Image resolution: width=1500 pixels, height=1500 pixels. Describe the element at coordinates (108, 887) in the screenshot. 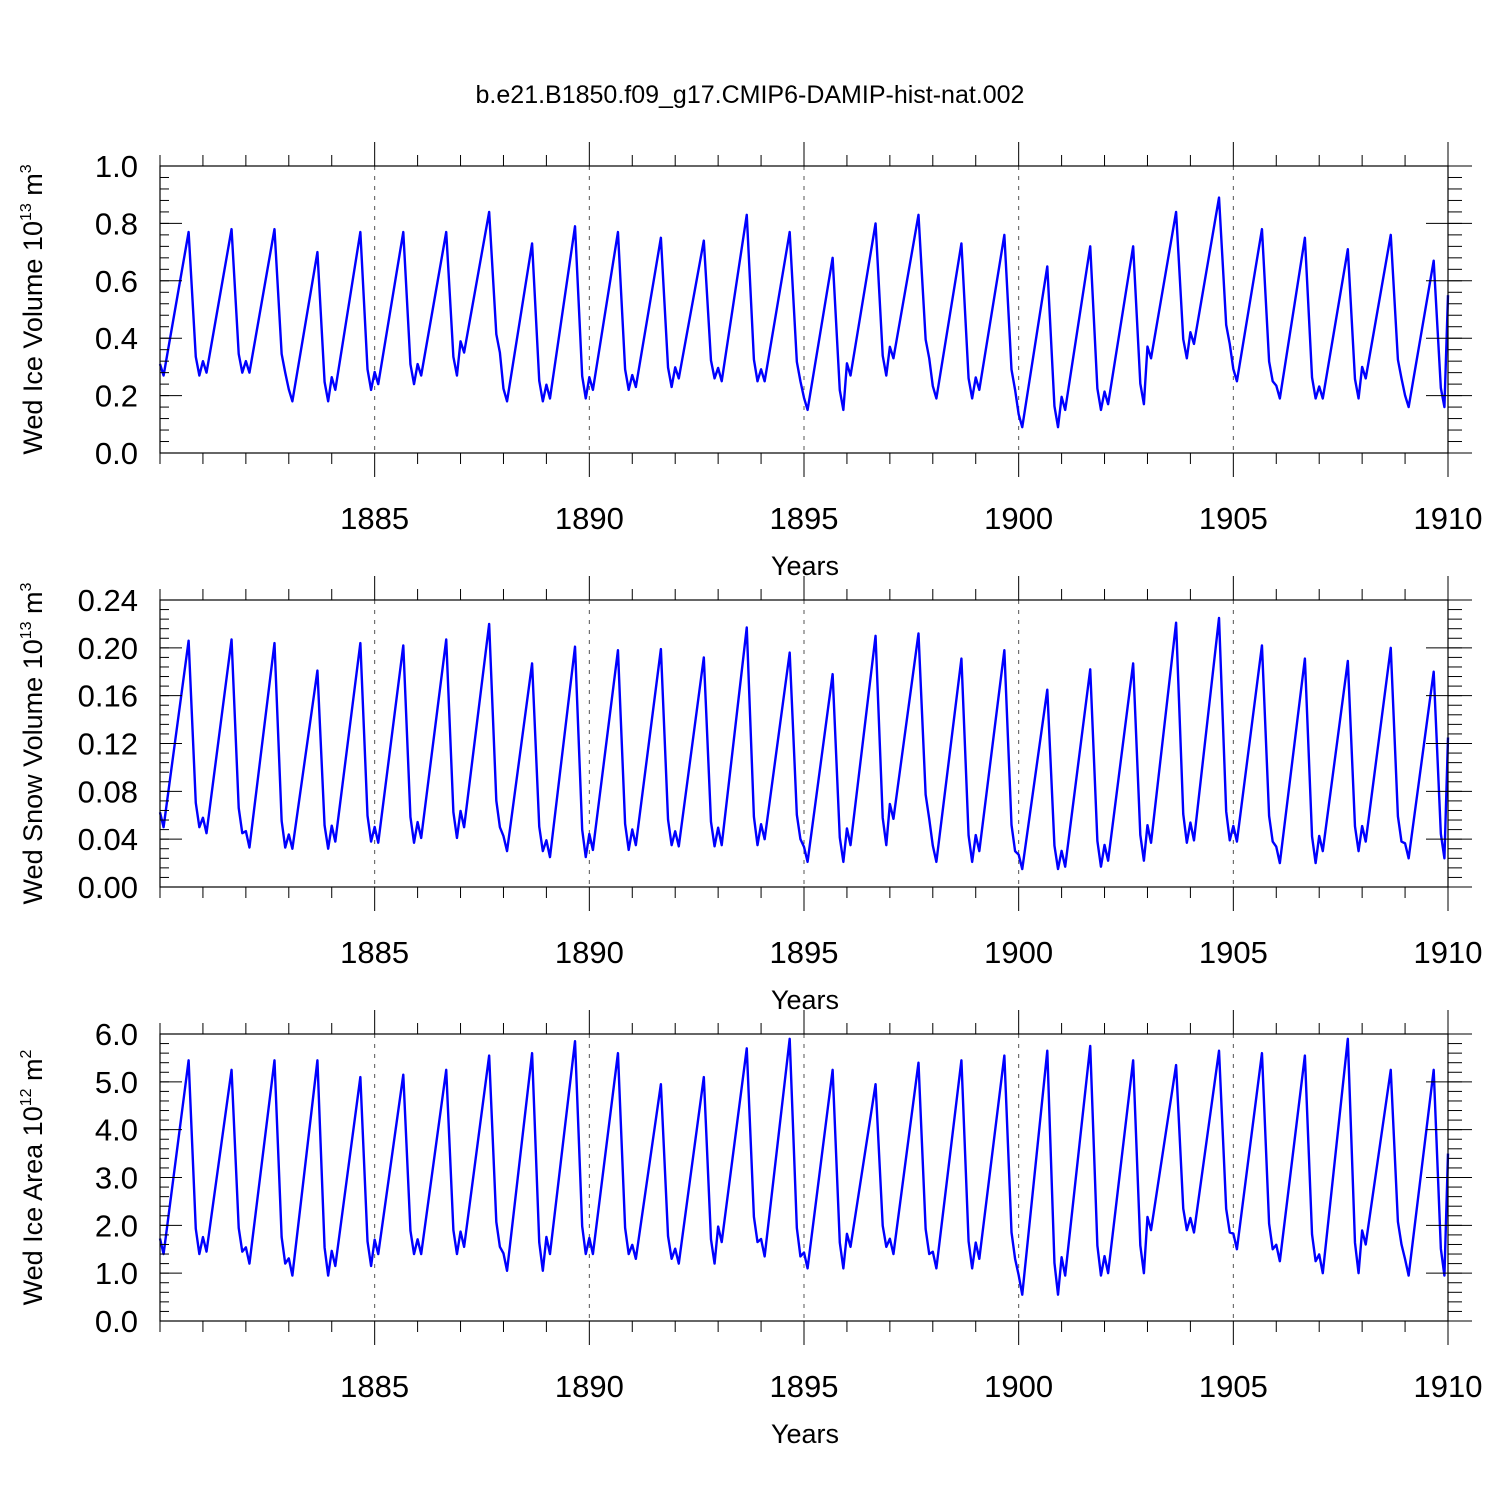

I see `y-tick-label: 0.00` at that location.